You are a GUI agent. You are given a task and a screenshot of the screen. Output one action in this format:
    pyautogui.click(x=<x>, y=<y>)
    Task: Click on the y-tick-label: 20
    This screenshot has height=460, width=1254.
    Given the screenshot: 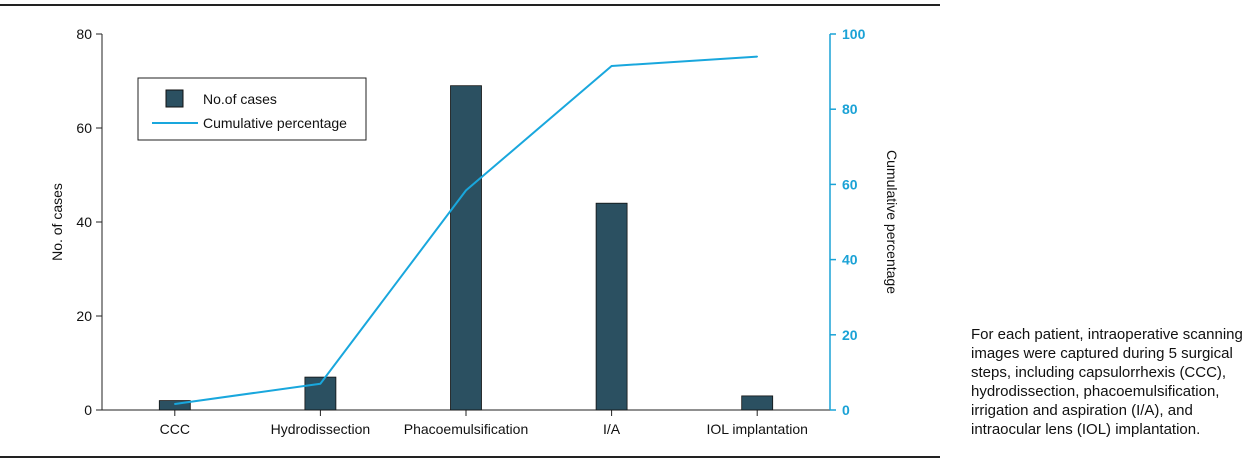 What is the action you would take?
    pyautogui.click(x=84, y=316)
    